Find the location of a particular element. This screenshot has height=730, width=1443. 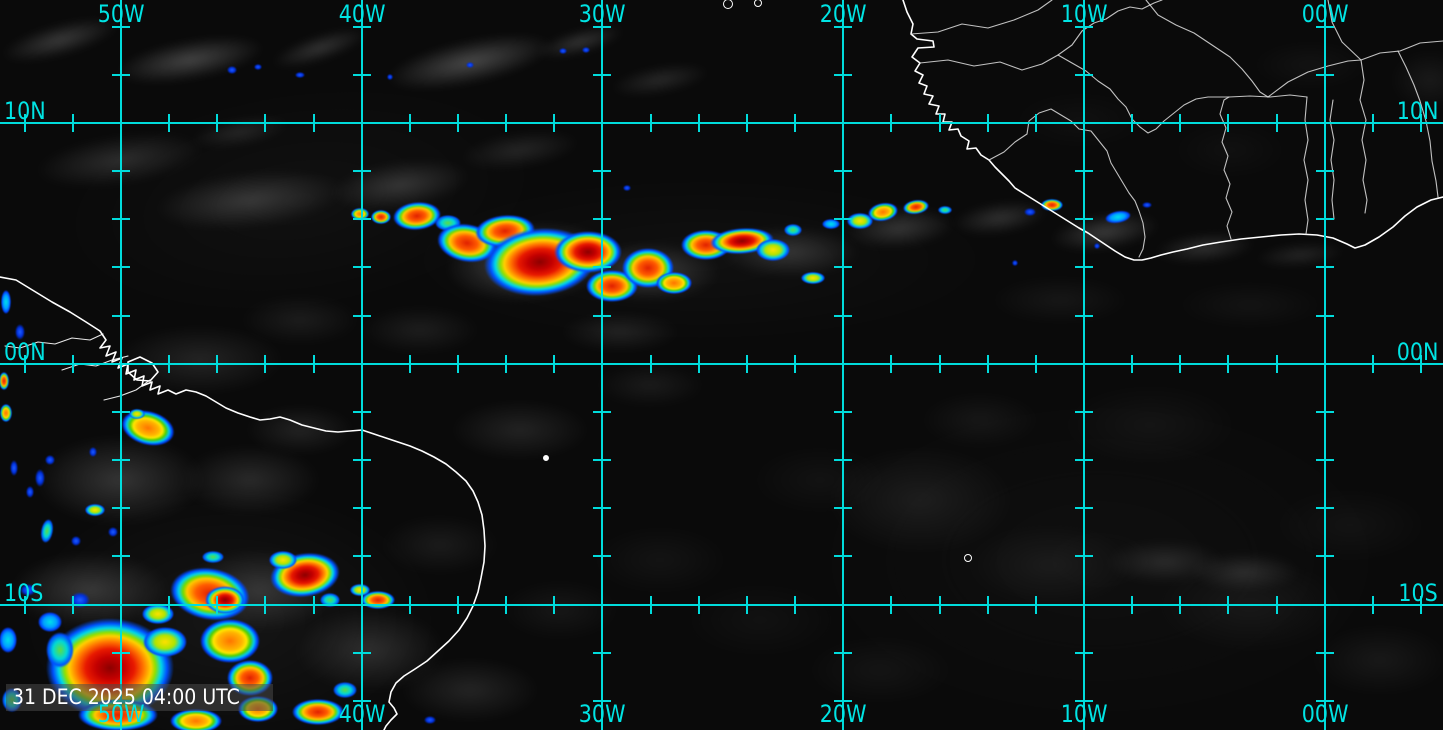

longitude-line-30W is located at coordinates (602, 365).